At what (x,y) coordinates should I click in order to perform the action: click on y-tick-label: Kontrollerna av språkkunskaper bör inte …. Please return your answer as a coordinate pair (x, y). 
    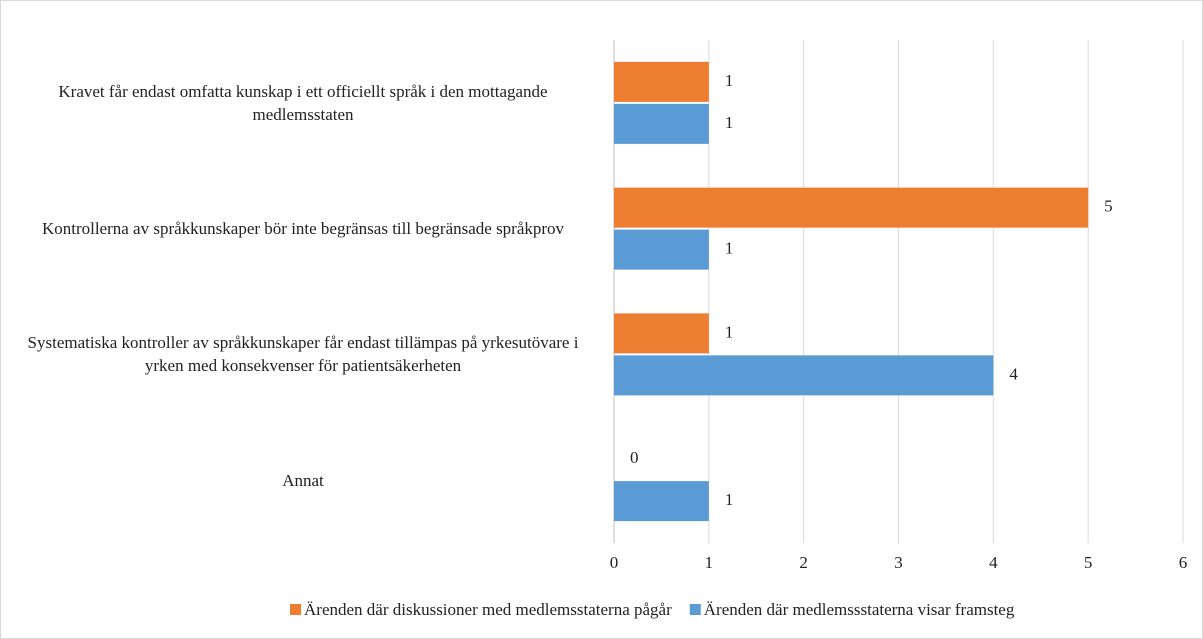
    Looking at the image, I should click on (303, 229).